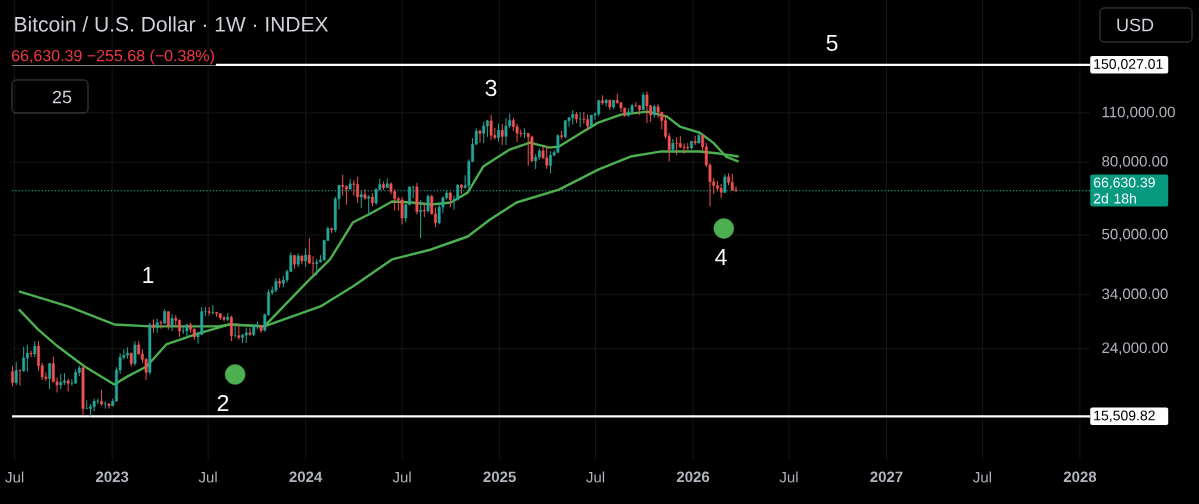  What do you see at coordinates (113, 57) in the screenshot?
I see `text: 66,630.39 −255.68 (−0.38%)` at bounding box center [113, 57].